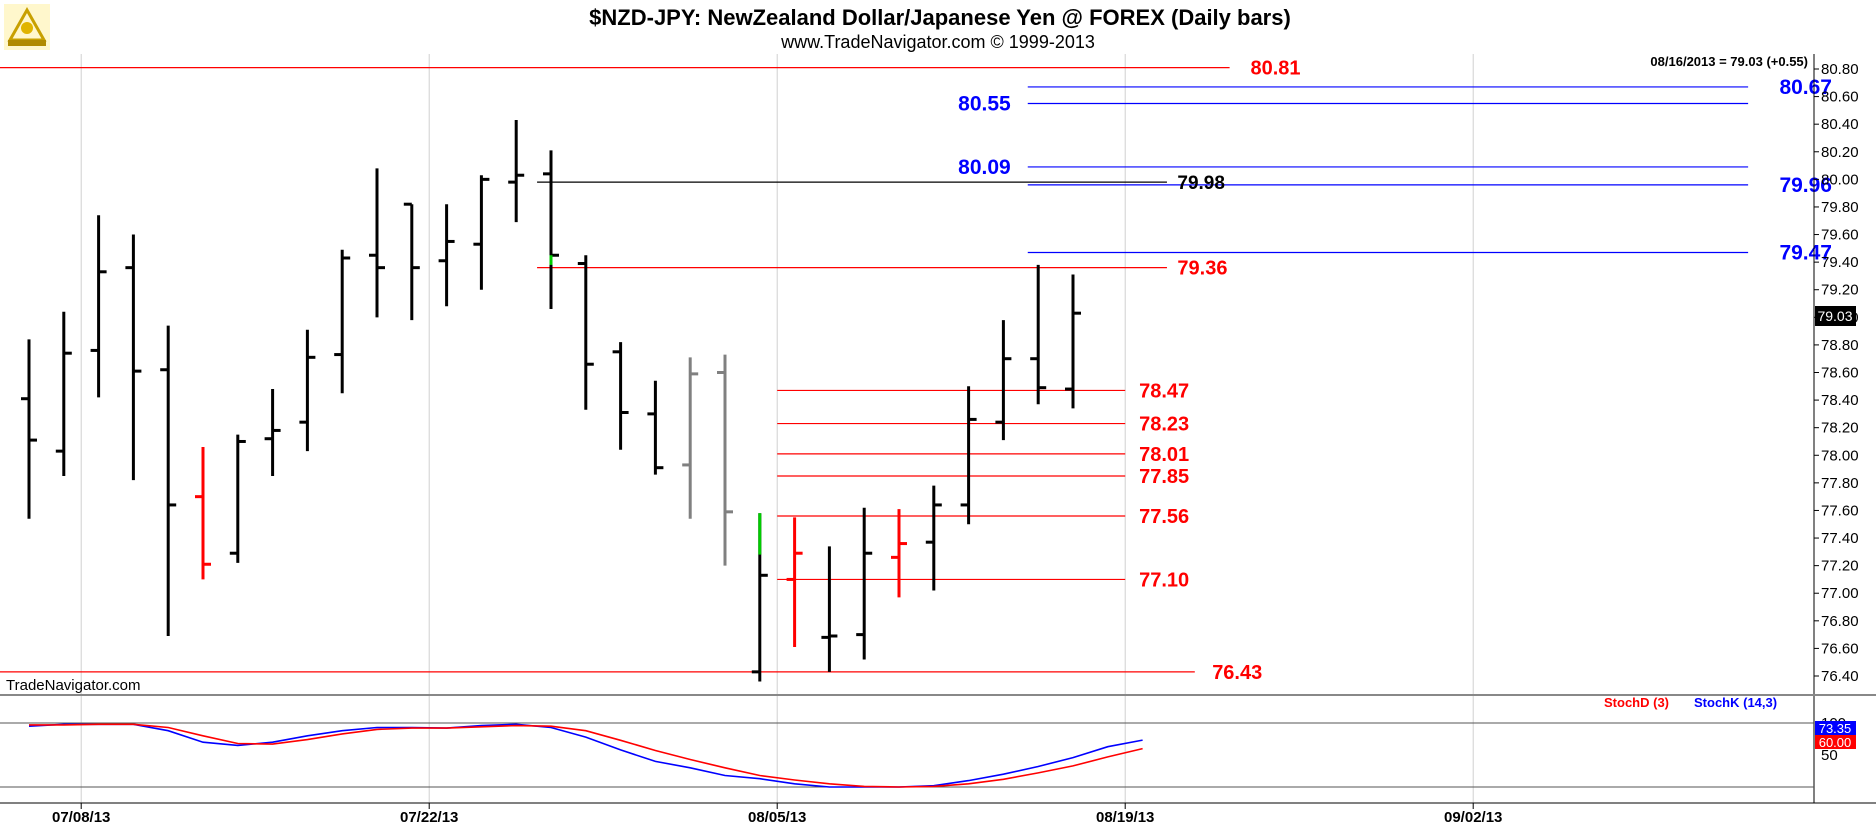 The height and width of the screenshot is (833, 1876). I want to click on last-price-tag: 79.03, so click(1835, 316).